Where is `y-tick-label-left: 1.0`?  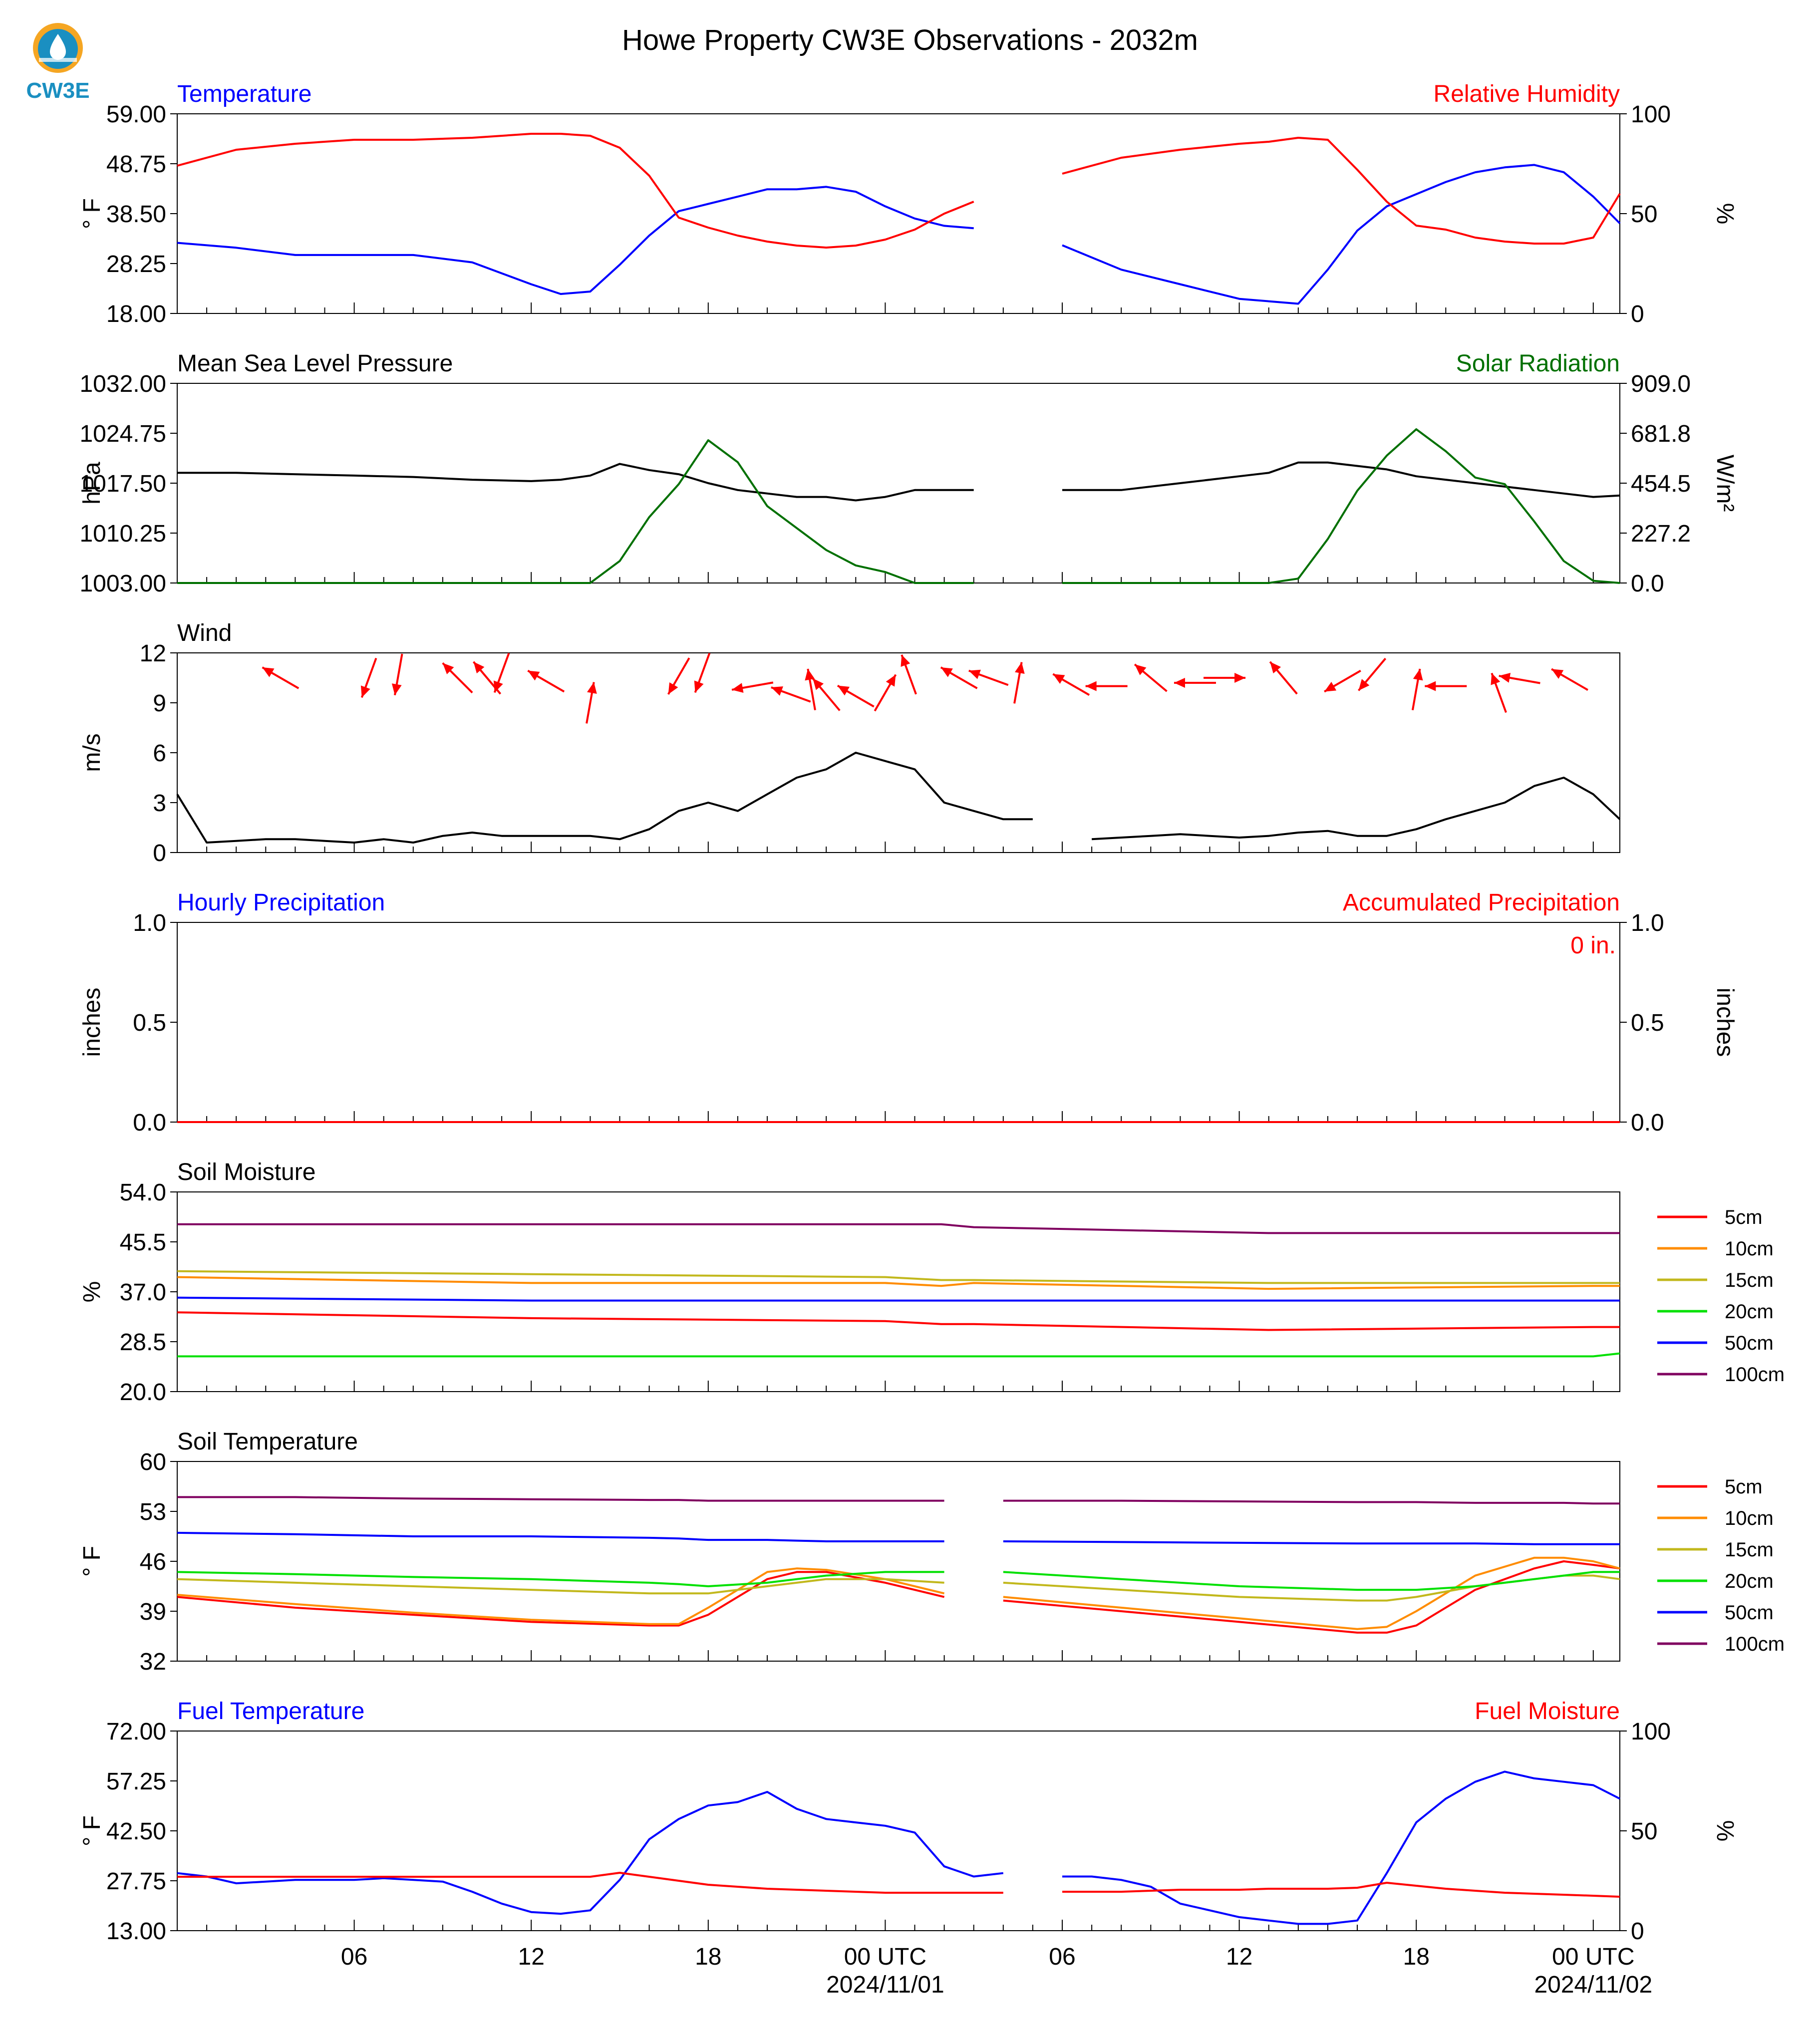 y-tick-label-left: 1.0 is located at coordinates (149, 923).